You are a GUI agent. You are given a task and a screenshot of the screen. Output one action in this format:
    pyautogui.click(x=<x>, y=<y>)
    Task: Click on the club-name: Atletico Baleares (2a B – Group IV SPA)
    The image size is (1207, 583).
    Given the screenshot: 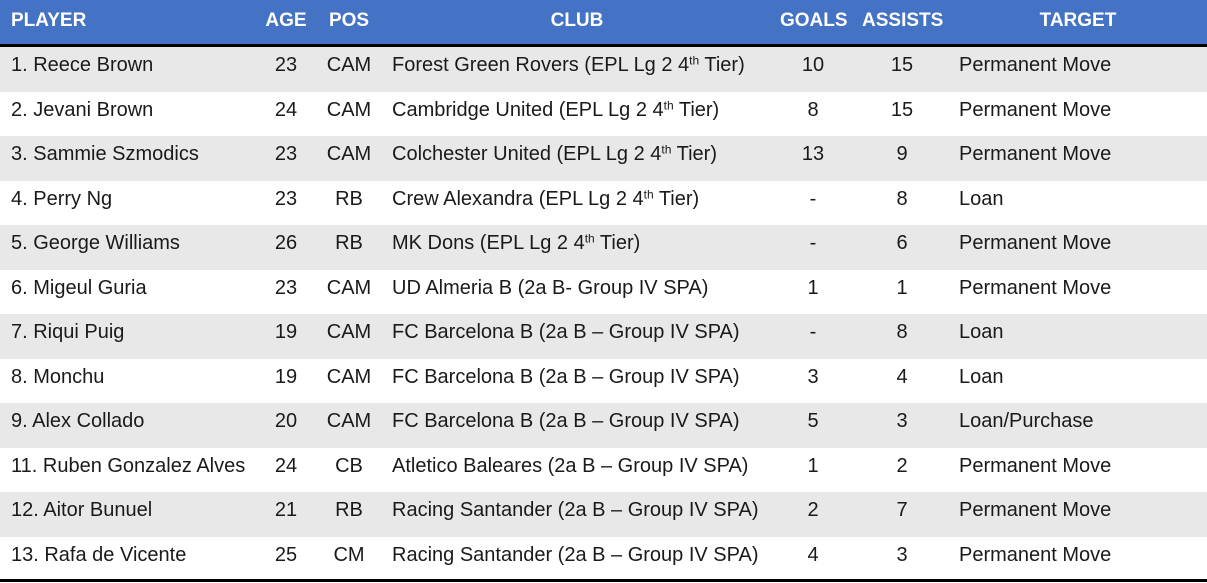 What is the action you would take?
    pyautogui.click(x=570, y=465)
    